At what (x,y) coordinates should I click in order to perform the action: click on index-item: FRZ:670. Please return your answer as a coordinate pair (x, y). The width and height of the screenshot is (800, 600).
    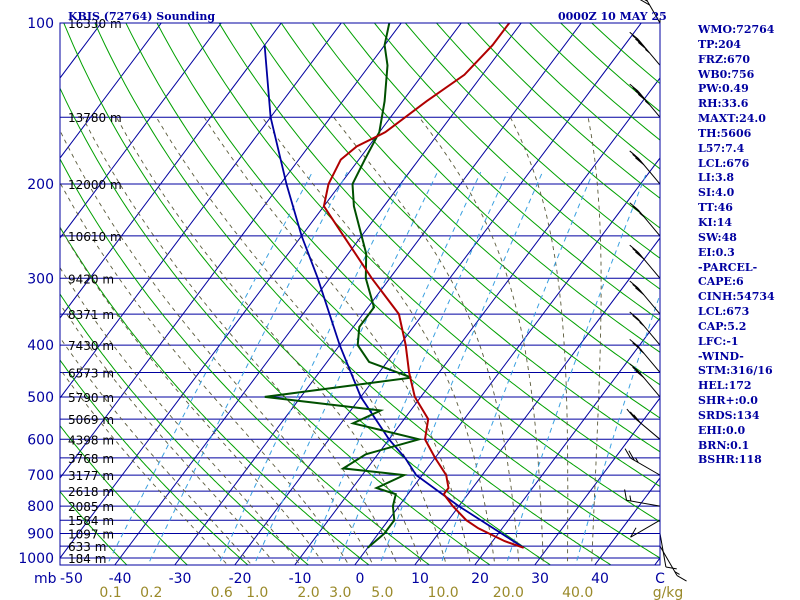
    Looking at the image, I should click on (724, 59).